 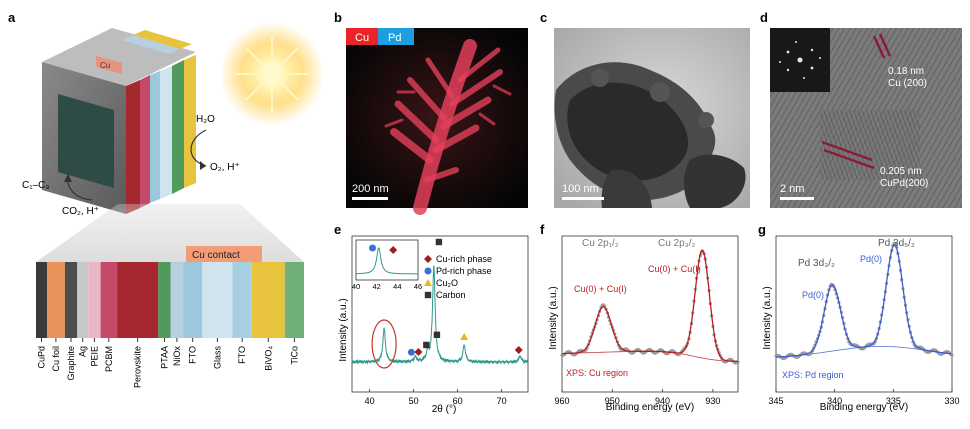 What do you see at coordinates (834, 401) in the screenshot?
I see `g-xtick-label-1: 340` at bounding box center [834, 401].